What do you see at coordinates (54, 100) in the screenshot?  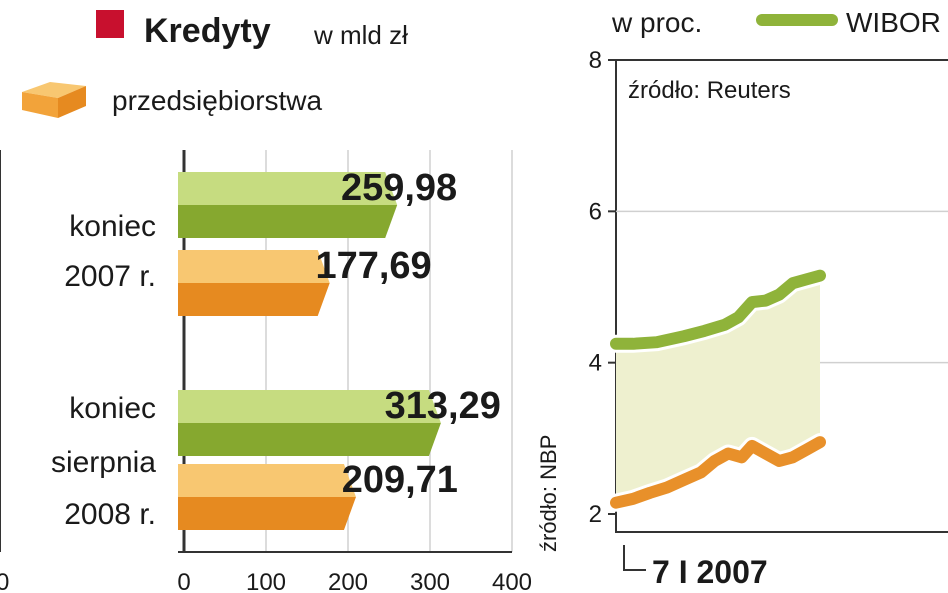 I see `orange-box-icon` at bounding box center [54, 100].